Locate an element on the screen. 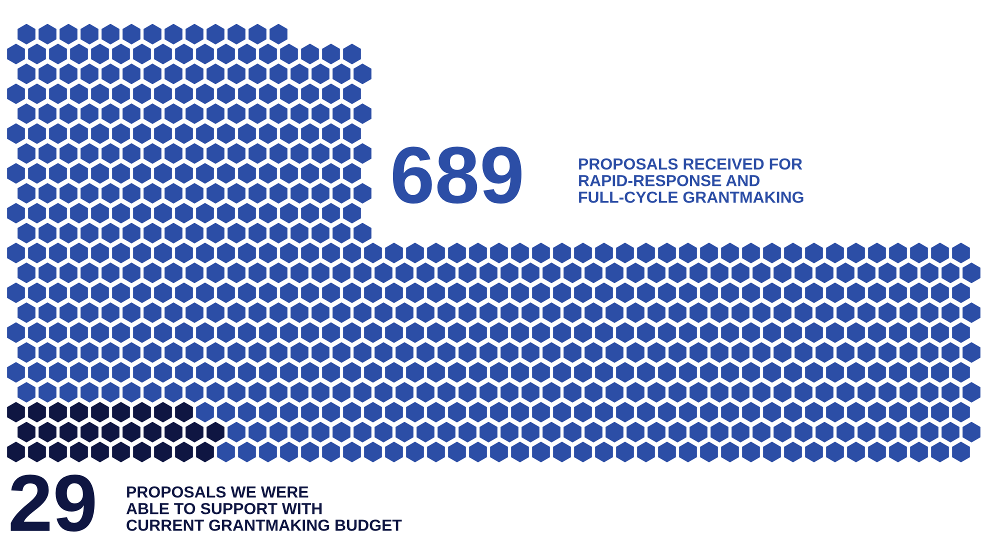  category-label: PROPOSALS RECEIVED FOR RAPID-RESPONSE AND FULL-CYCLE GRANTMAKING is located at coordinates (691, 180).